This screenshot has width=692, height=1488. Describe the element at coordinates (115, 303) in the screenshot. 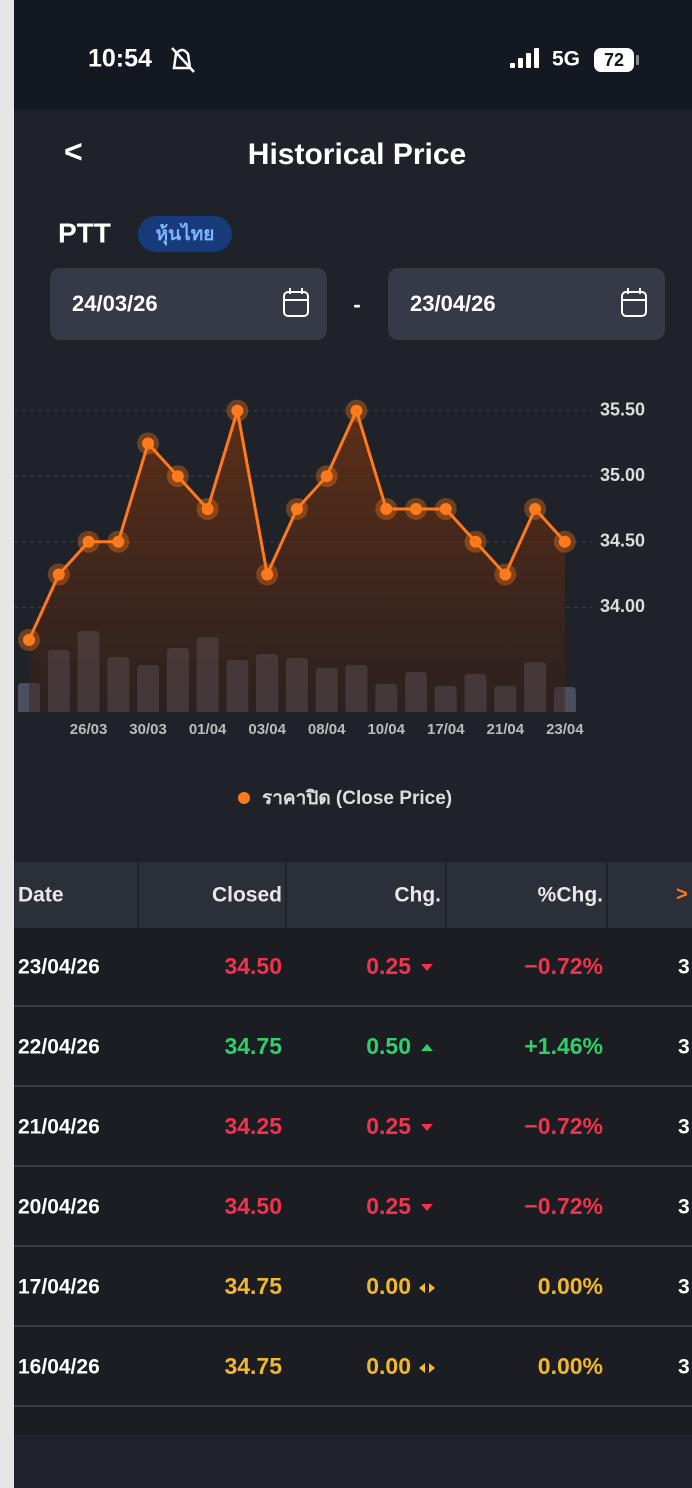

I see `start-date: 24/03/26` at that location.